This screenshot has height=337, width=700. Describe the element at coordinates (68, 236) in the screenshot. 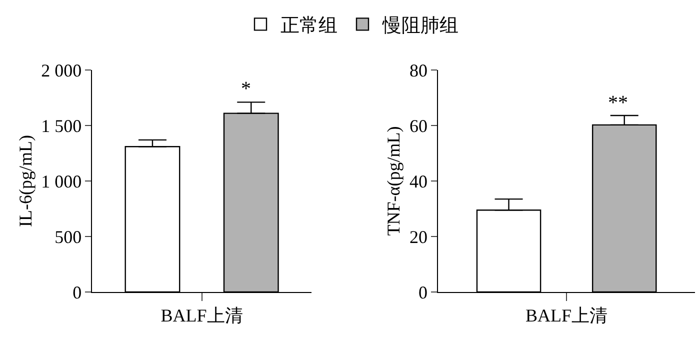

I see `y-tick-label: 500` at that location.